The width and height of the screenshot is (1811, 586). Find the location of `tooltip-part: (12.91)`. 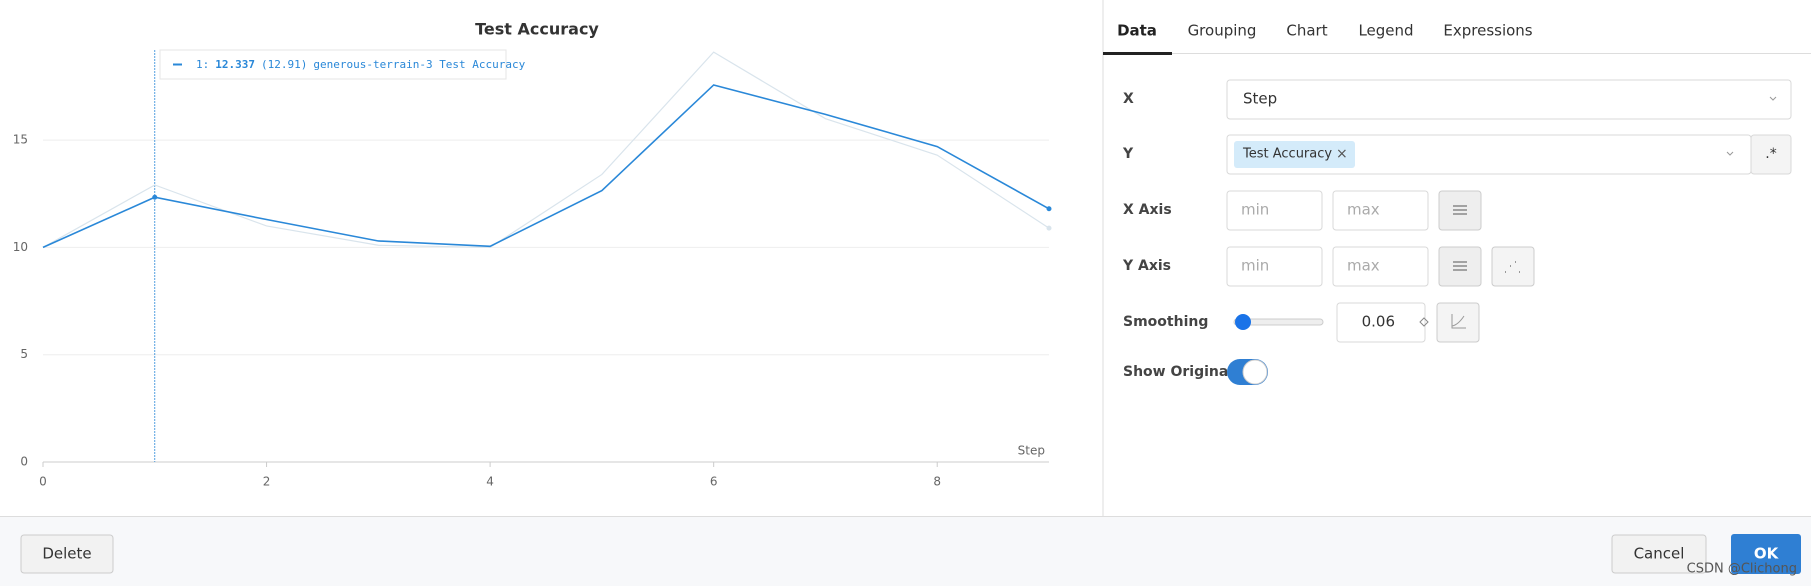

tooltip-part: (12.91) is located at coordinates (284, 64).